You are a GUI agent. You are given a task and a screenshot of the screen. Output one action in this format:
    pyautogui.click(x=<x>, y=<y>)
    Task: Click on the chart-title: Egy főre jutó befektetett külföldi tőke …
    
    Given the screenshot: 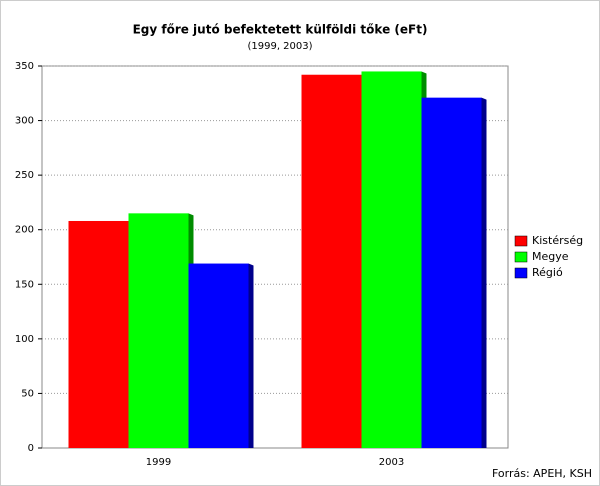 What is the action you would take?
    pyautogui.click(x=280, y=30)
    